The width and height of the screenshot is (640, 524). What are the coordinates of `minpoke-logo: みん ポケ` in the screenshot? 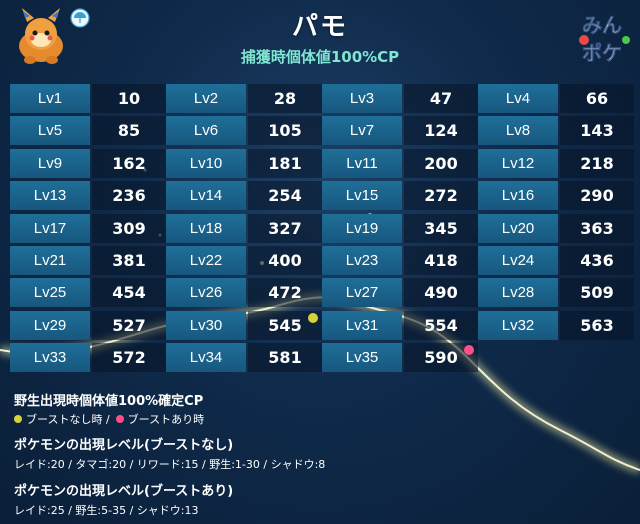 It's located at (604, 39).